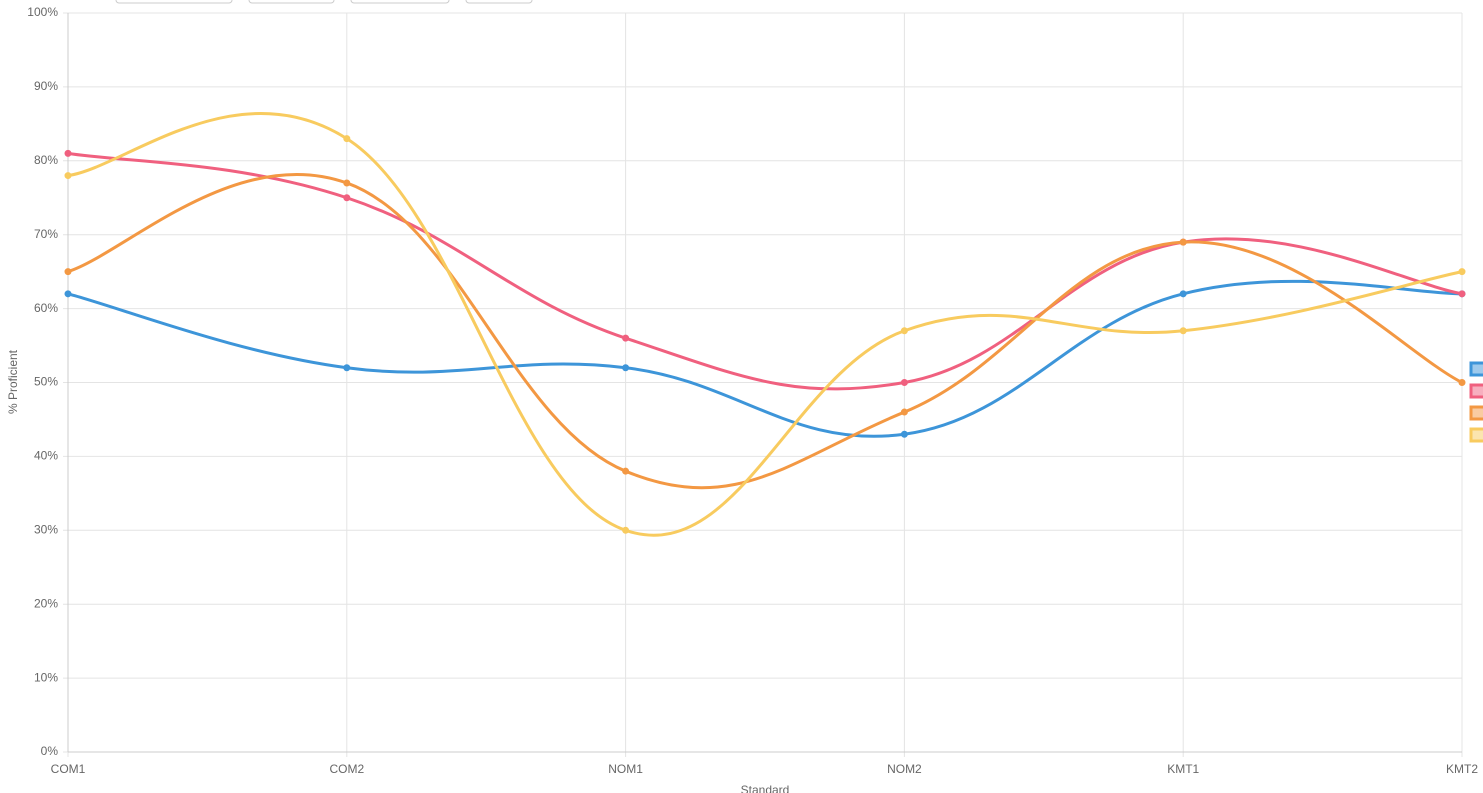 This screenshot has width=1483, height=793. What do you see at coordinates (46, 603) in the screenshot?
I see `y-tick-label: 20%` at bounding box center [46, 603].